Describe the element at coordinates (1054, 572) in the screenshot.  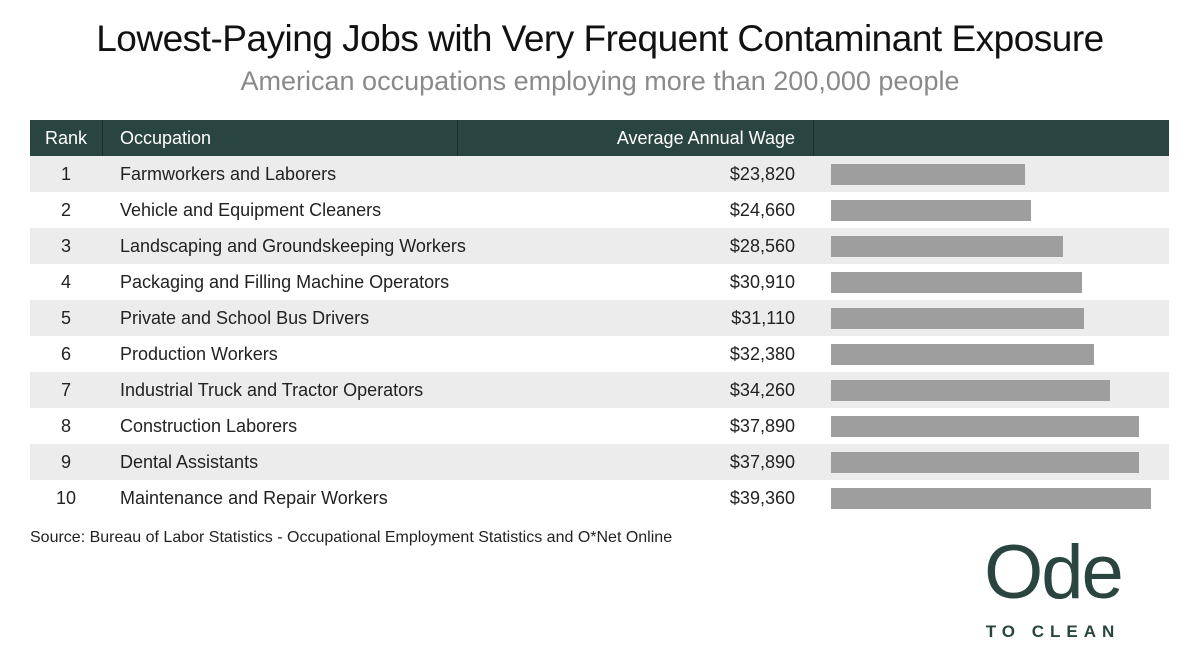
I see `logo-wordmark: Ode` at that location.